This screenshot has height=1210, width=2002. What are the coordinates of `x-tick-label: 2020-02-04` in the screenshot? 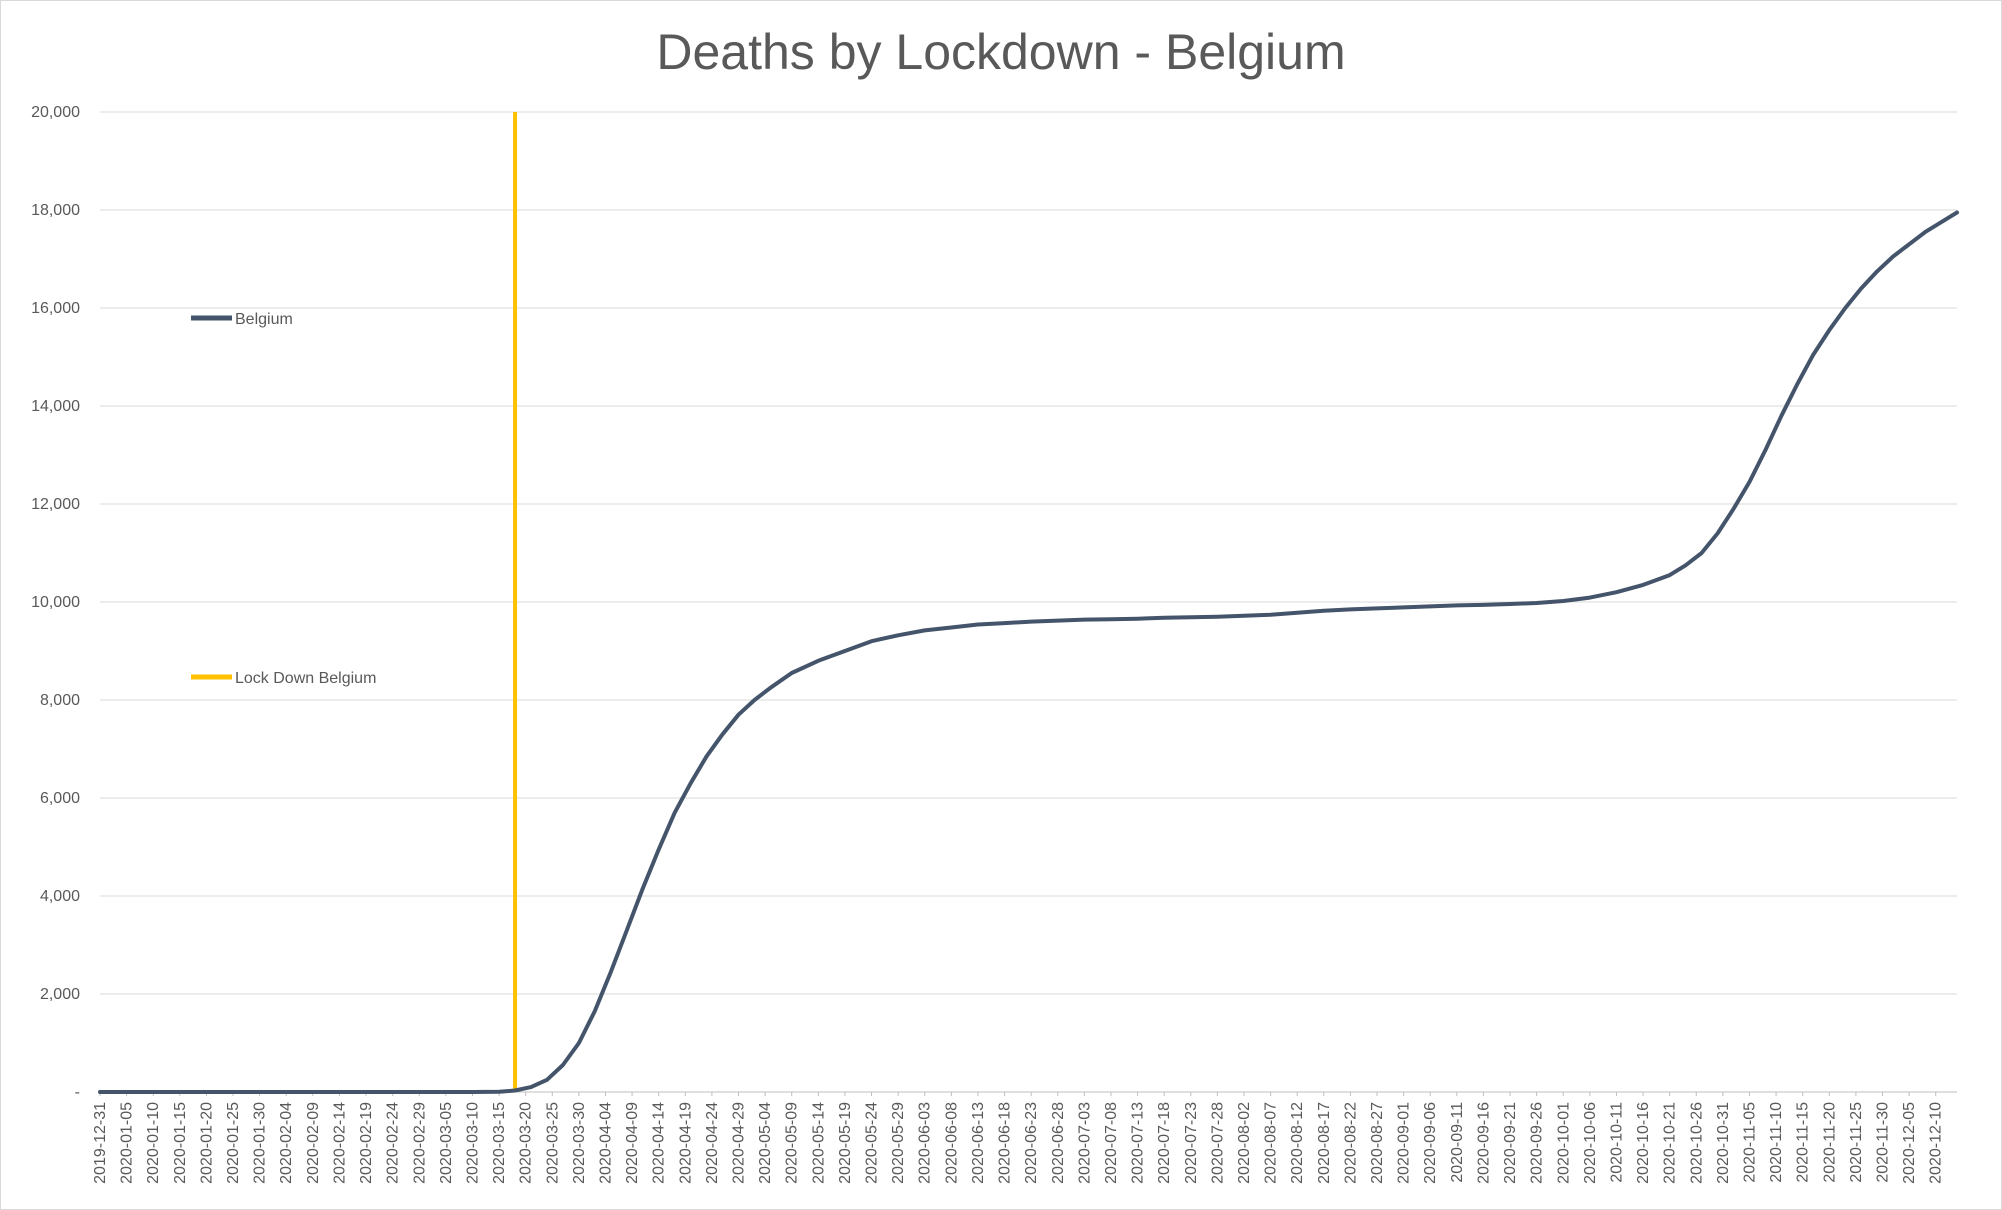 It's located at (286, 1143).